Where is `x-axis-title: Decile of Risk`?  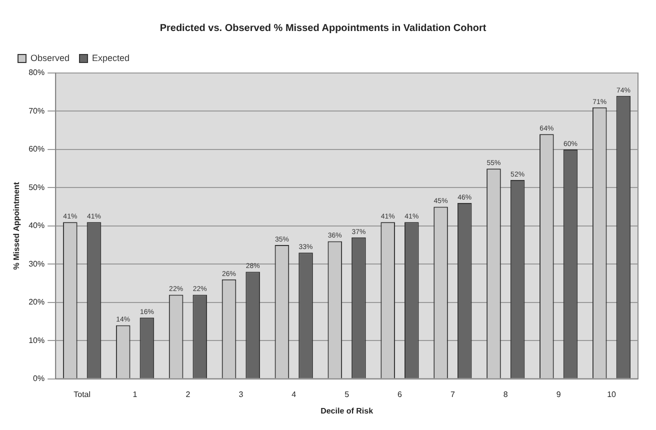 x-axis-title: Decile of Risk is located at coordinates (347, 411).